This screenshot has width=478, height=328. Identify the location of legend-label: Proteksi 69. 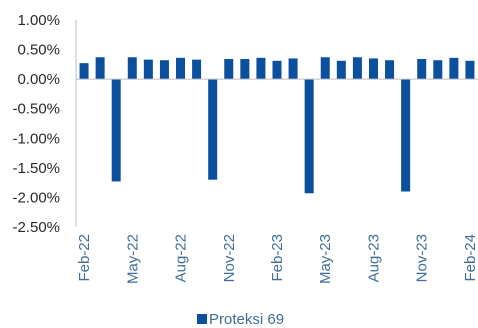
(246, 319).